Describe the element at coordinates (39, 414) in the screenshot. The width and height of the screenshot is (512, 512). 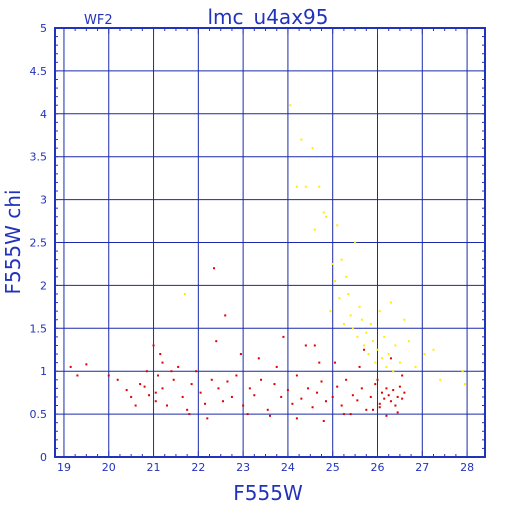
I see `y-tick-label: 0.5` at that location.